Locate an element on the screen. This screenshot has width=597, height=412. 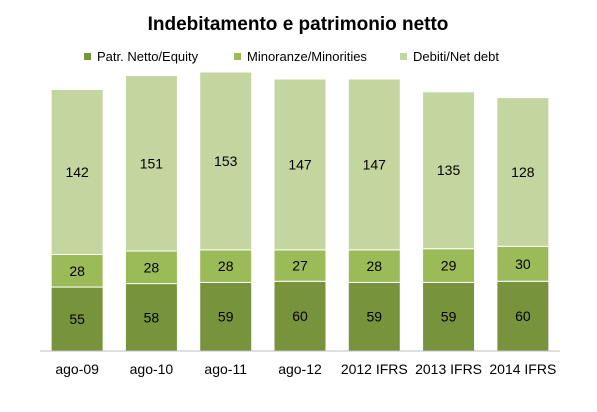
value-label-3-6: 135 is located at coordinates (449, 170).